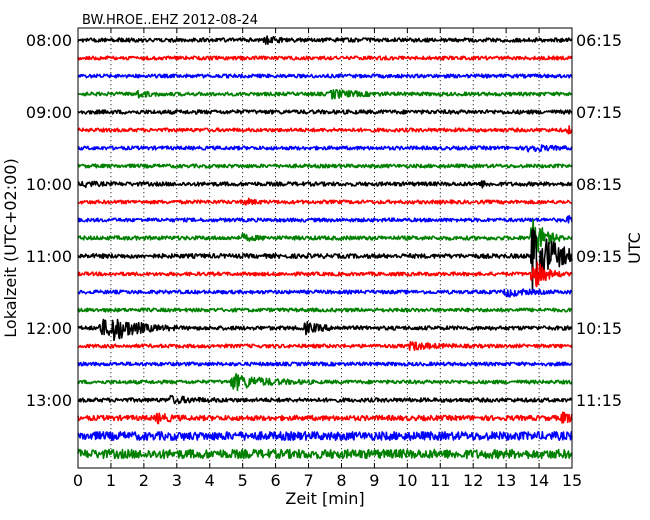 This screenshot has width=650, height=520. What do you see at coordinates (599, 400) in the screenshot?
I see `right-tick-label: 11:15` at bounding box center [599, 400].